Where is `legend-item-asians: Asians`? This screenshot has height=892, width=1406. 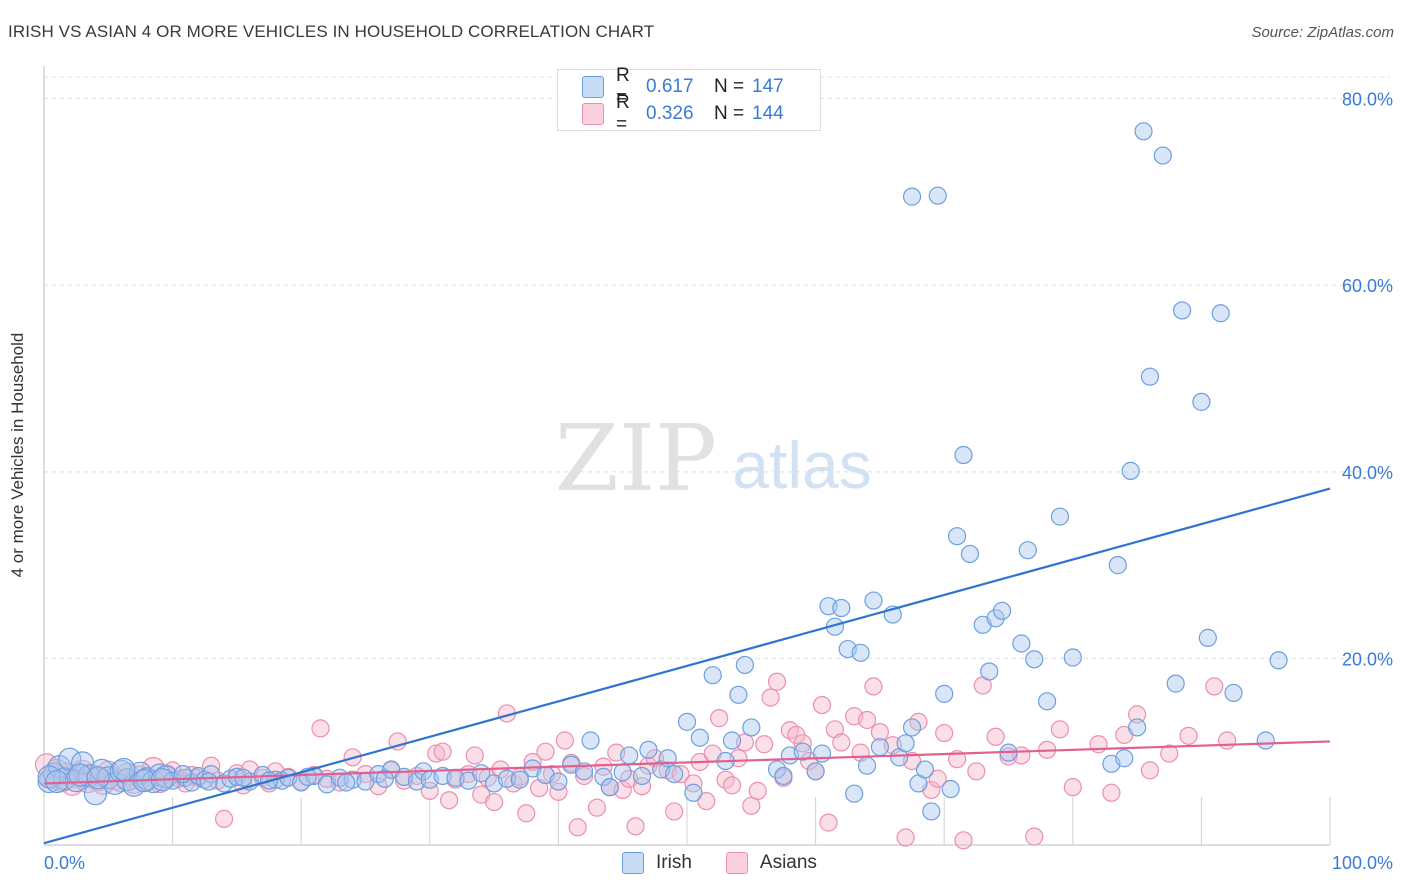
legend-item-asians: Asians is located at coordinates (771, 863).